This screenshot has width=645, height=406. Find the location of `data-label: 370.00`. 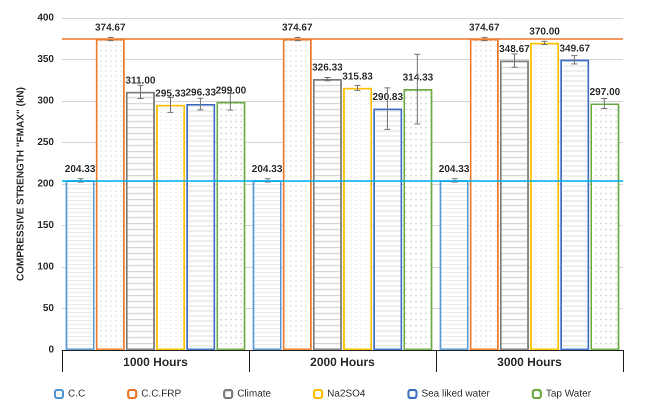

data-label: 370.00 is located at coordinates (544, 32).